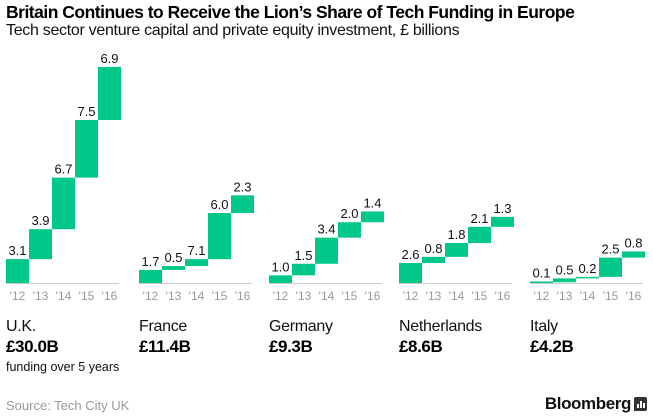  What do you see at coordinates (349, 213) in the screenshot?
I see `data-label: 2.0` at bounding box center [349, 213].